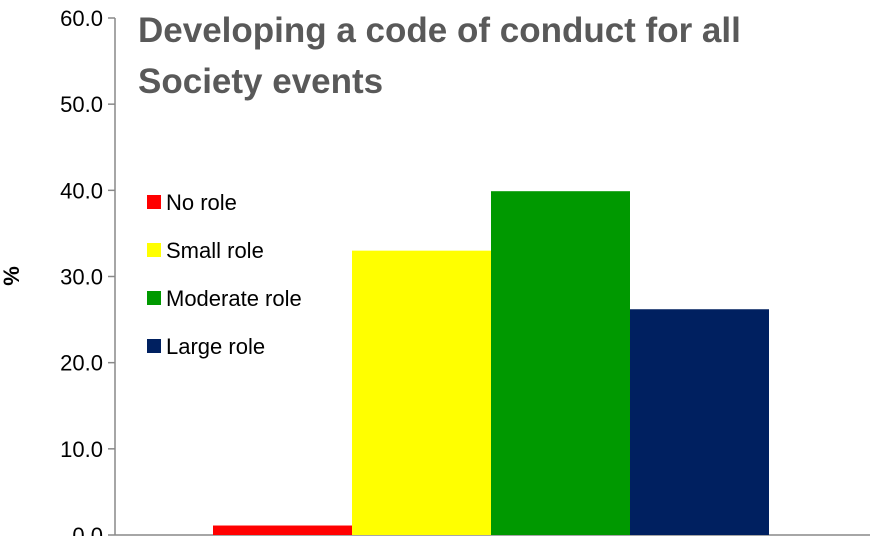 Image resolution: width=877 pixels, height=536 pixels. What do you see at coordinates (81, 363) in the screenshot?
I see `y-tick-label: 20.0` at bounding box center [81, 363].